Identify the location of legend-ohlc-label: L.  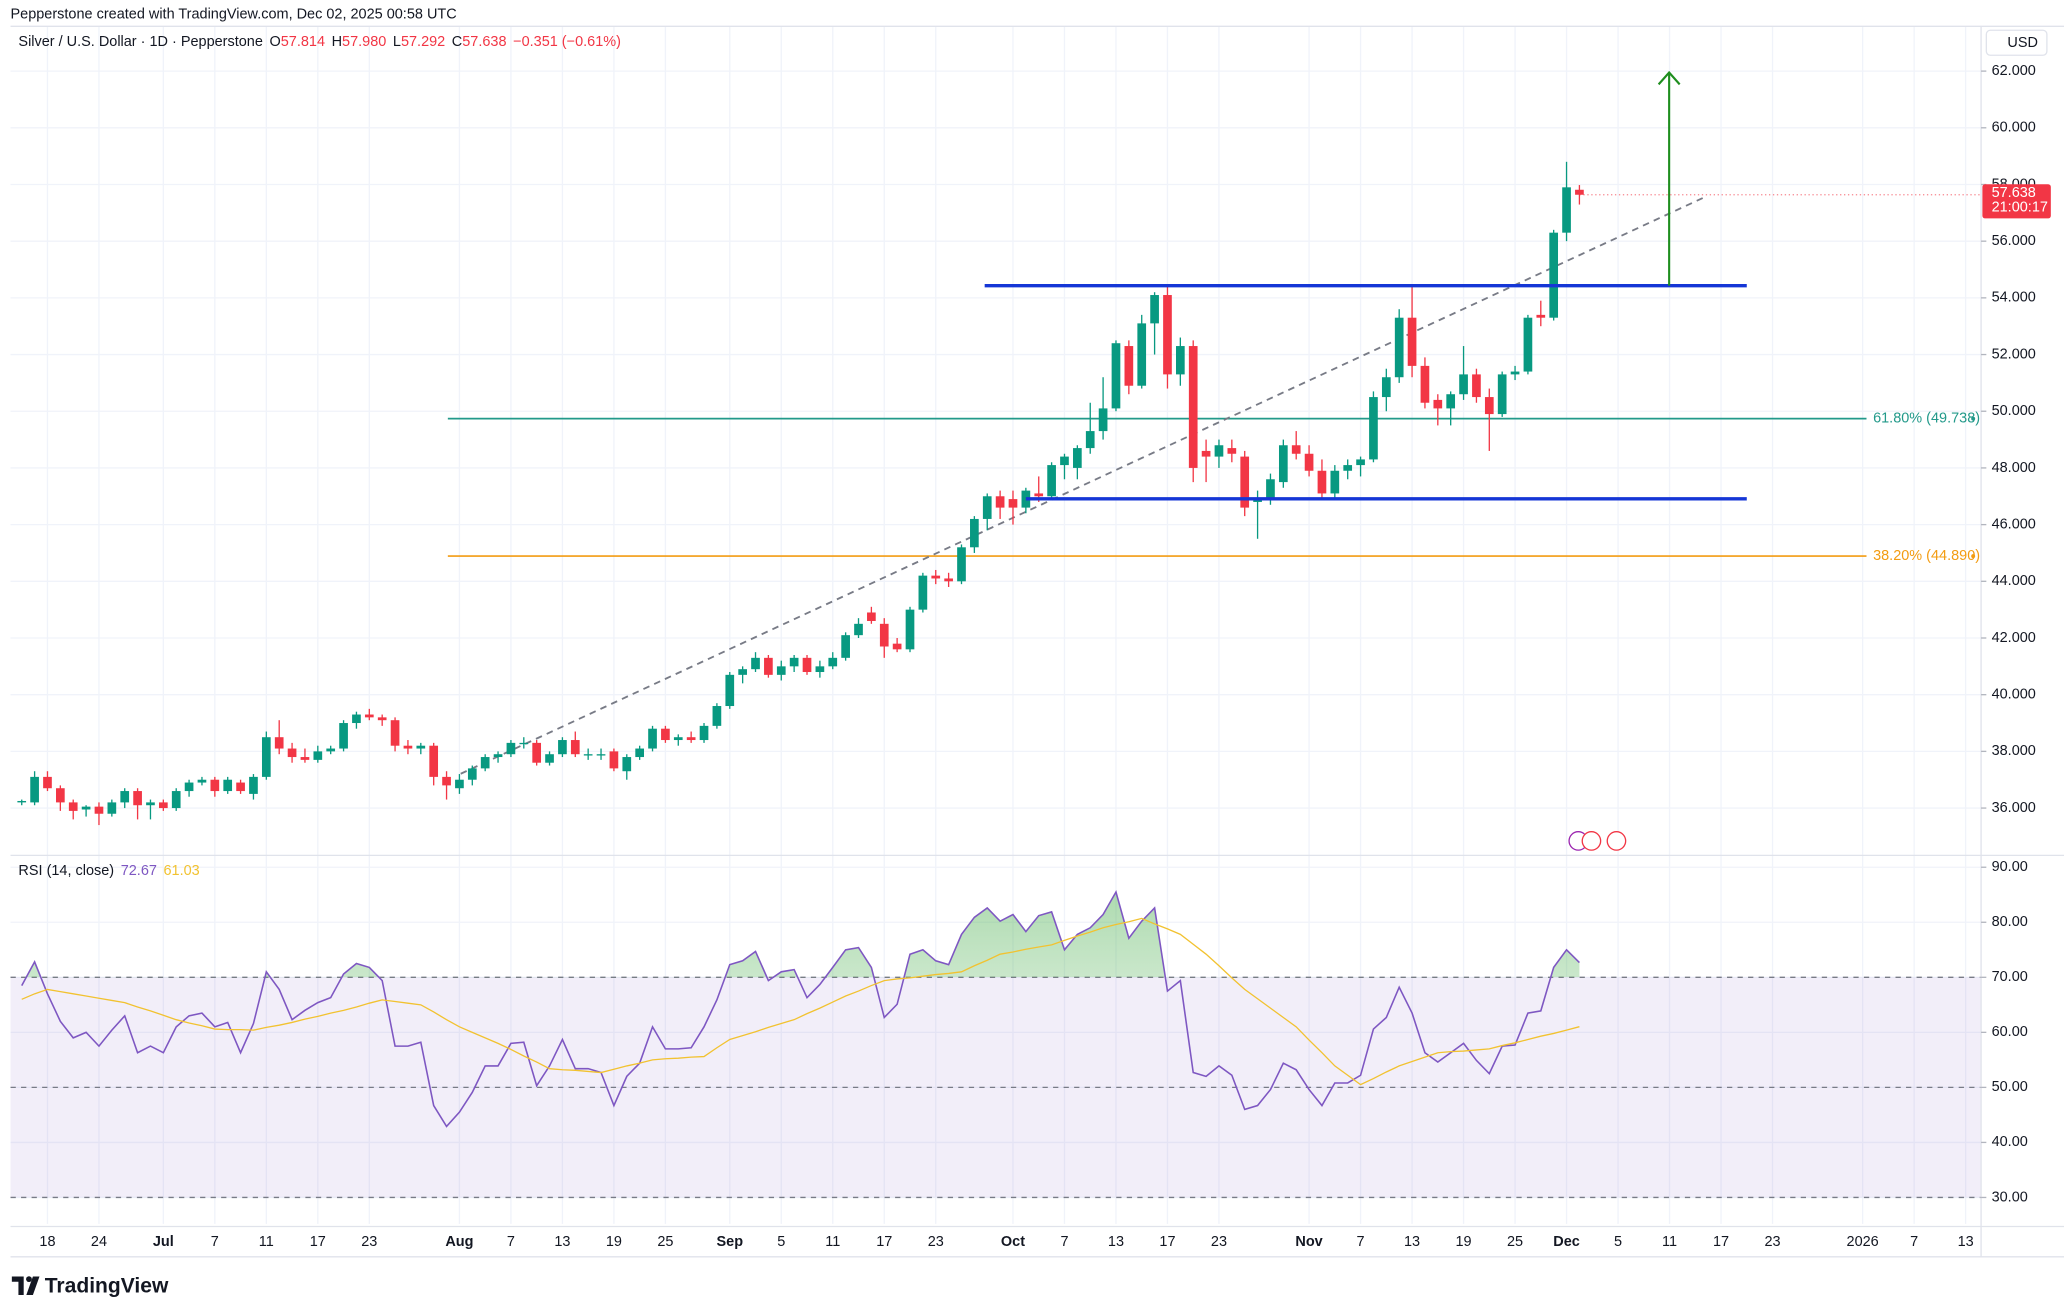
(397, 42).